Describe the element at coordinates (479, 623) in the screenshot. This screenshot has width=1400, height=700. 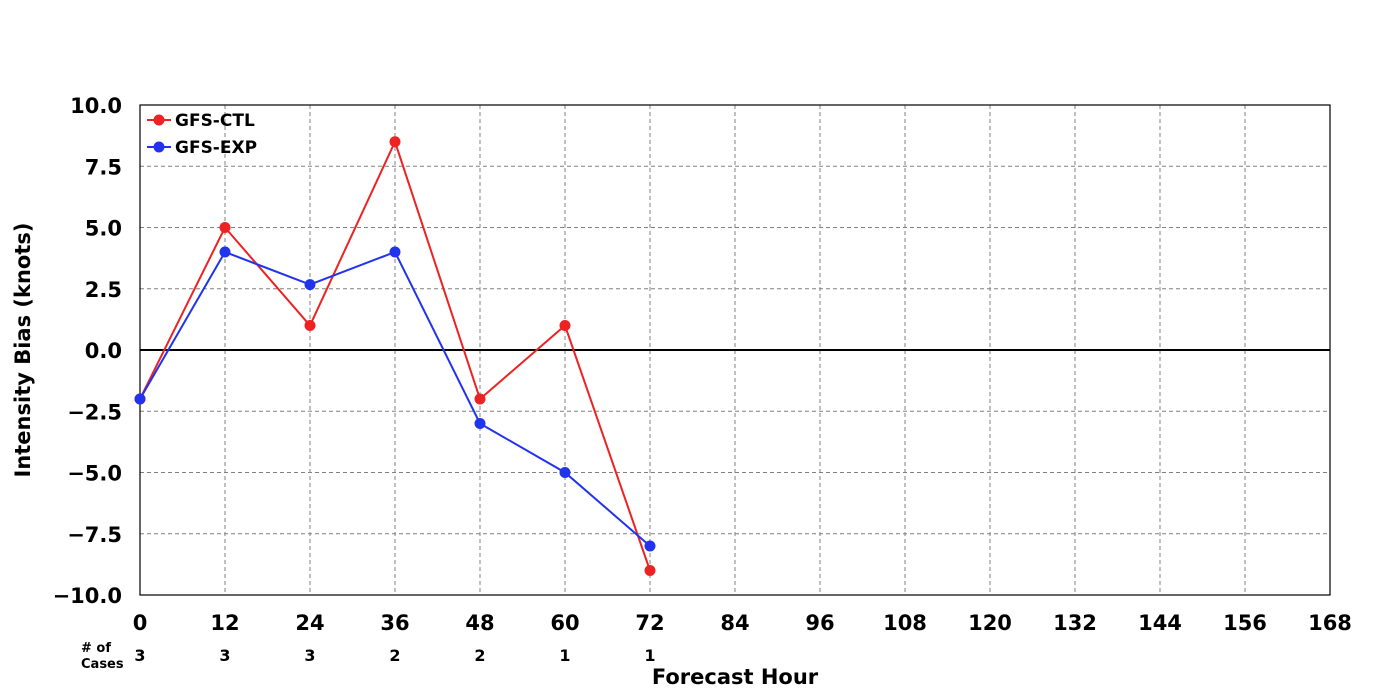
I see `x-tick-label: 48` at that location.